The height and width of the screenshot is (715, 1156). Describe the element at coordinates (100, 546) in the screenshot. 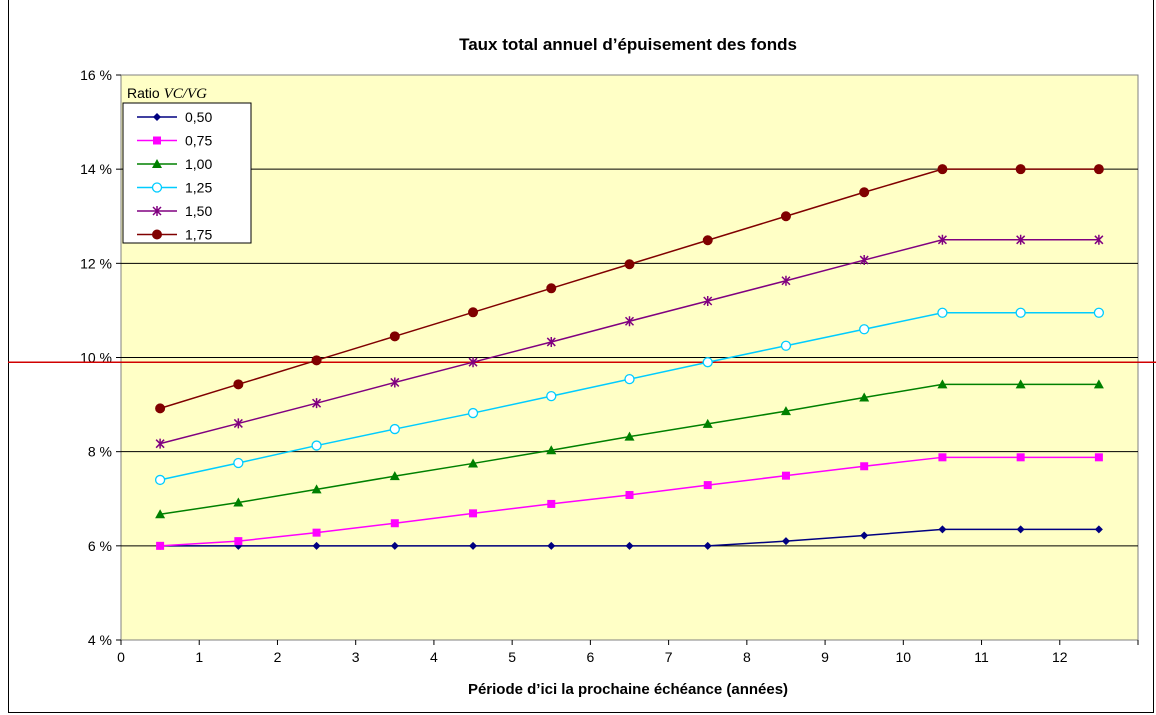

I see `y-tick-label: 6 %` at that location.